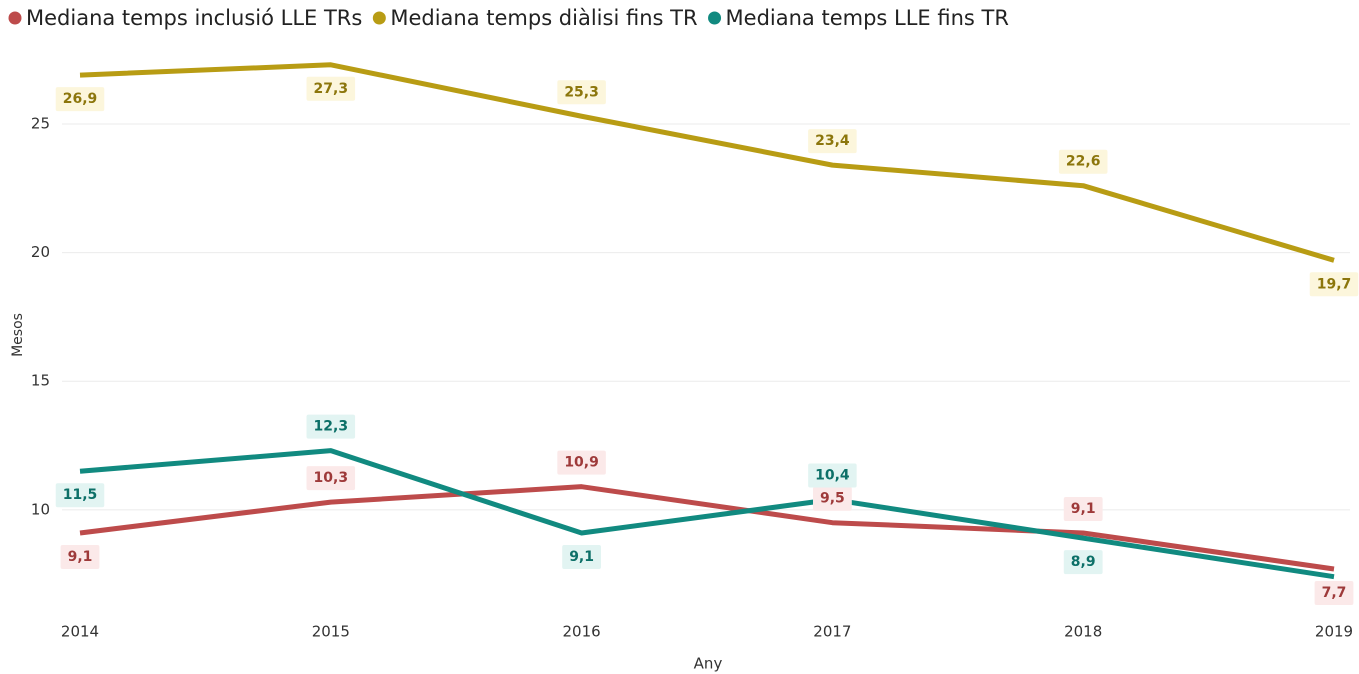 This screenshot has width=1359, height=674. I want to click on data-label-text: 10,9, so click(581, 463).